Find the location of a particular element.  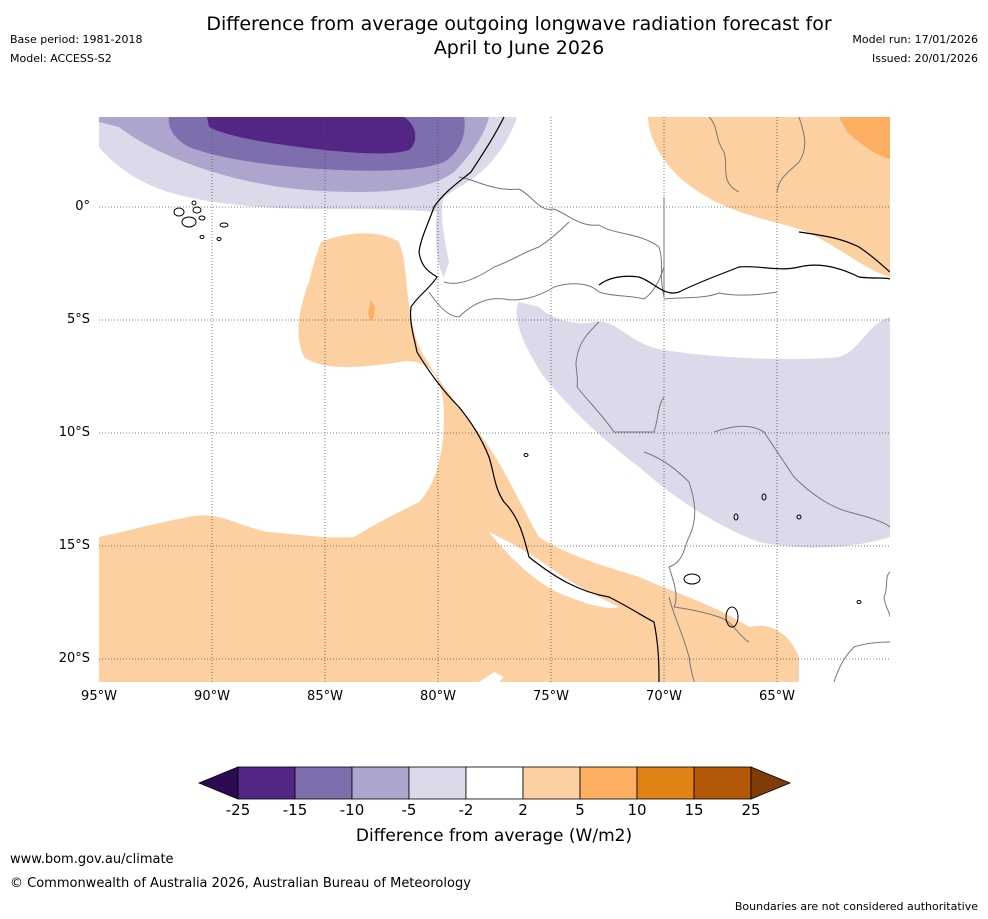

lat-label-20s: 20°S is located at coordinates (74, 658).